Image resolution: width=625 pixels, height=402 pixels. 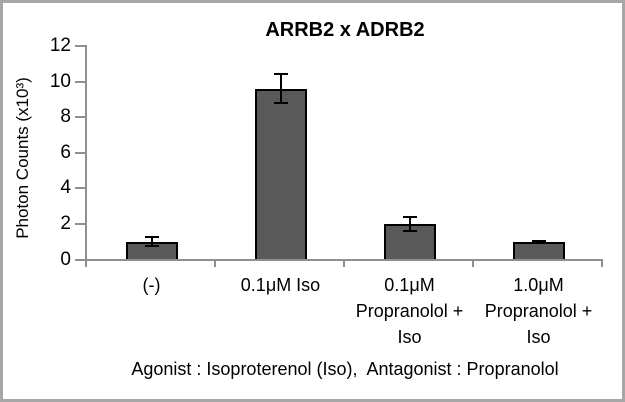 What do you see at coordinates (538, 311) in the screenshot?
I see `x-category-label: 1.0μM Propranolol + Iso` at bounding box center [538, 311].